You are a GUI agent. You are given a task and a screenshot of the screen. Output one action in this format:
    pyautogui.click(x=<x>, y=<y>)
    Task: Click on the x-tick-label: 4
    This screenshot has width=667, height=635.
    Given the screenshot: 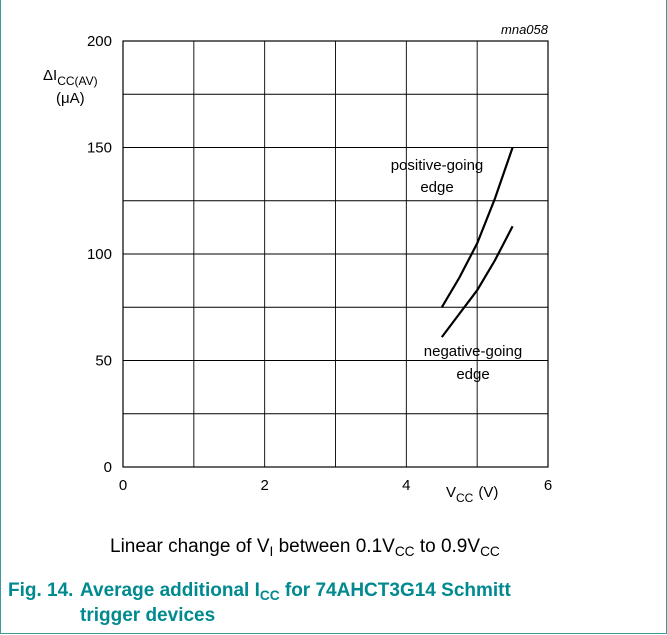 What is the action you would take?
    pyautogui.click(x=406, y=485)
    